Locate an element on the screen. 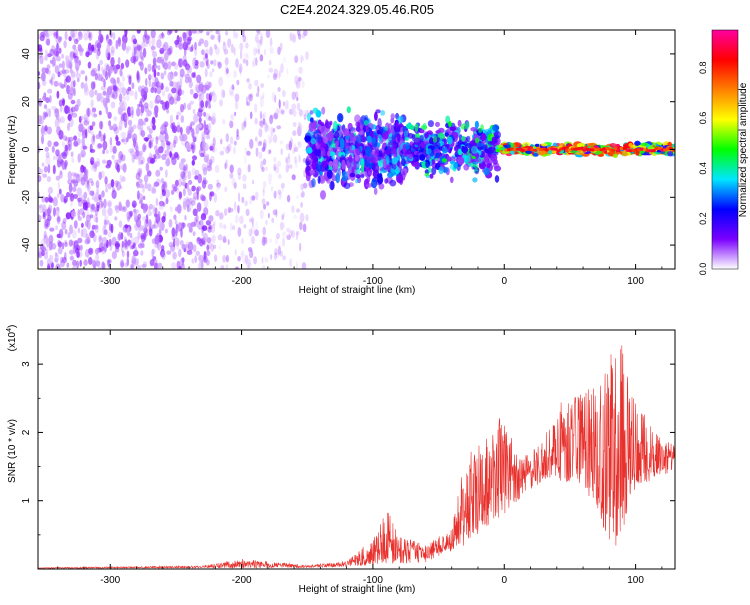 The height and width of the screenshot is (605, 750). svg-text: (x104) is located at coordinates (12, 338).